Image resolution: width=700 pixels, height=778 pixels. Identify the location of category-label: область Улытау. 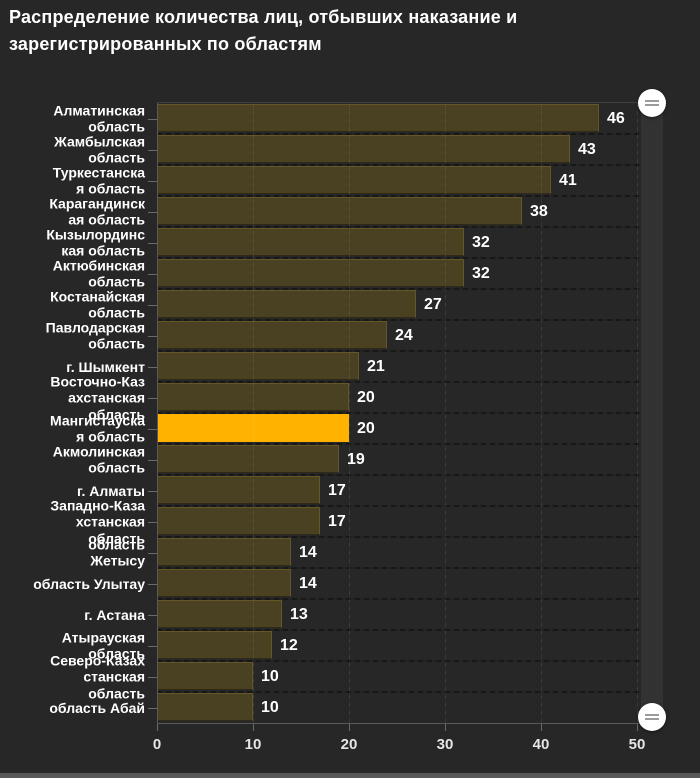
(89, 583).